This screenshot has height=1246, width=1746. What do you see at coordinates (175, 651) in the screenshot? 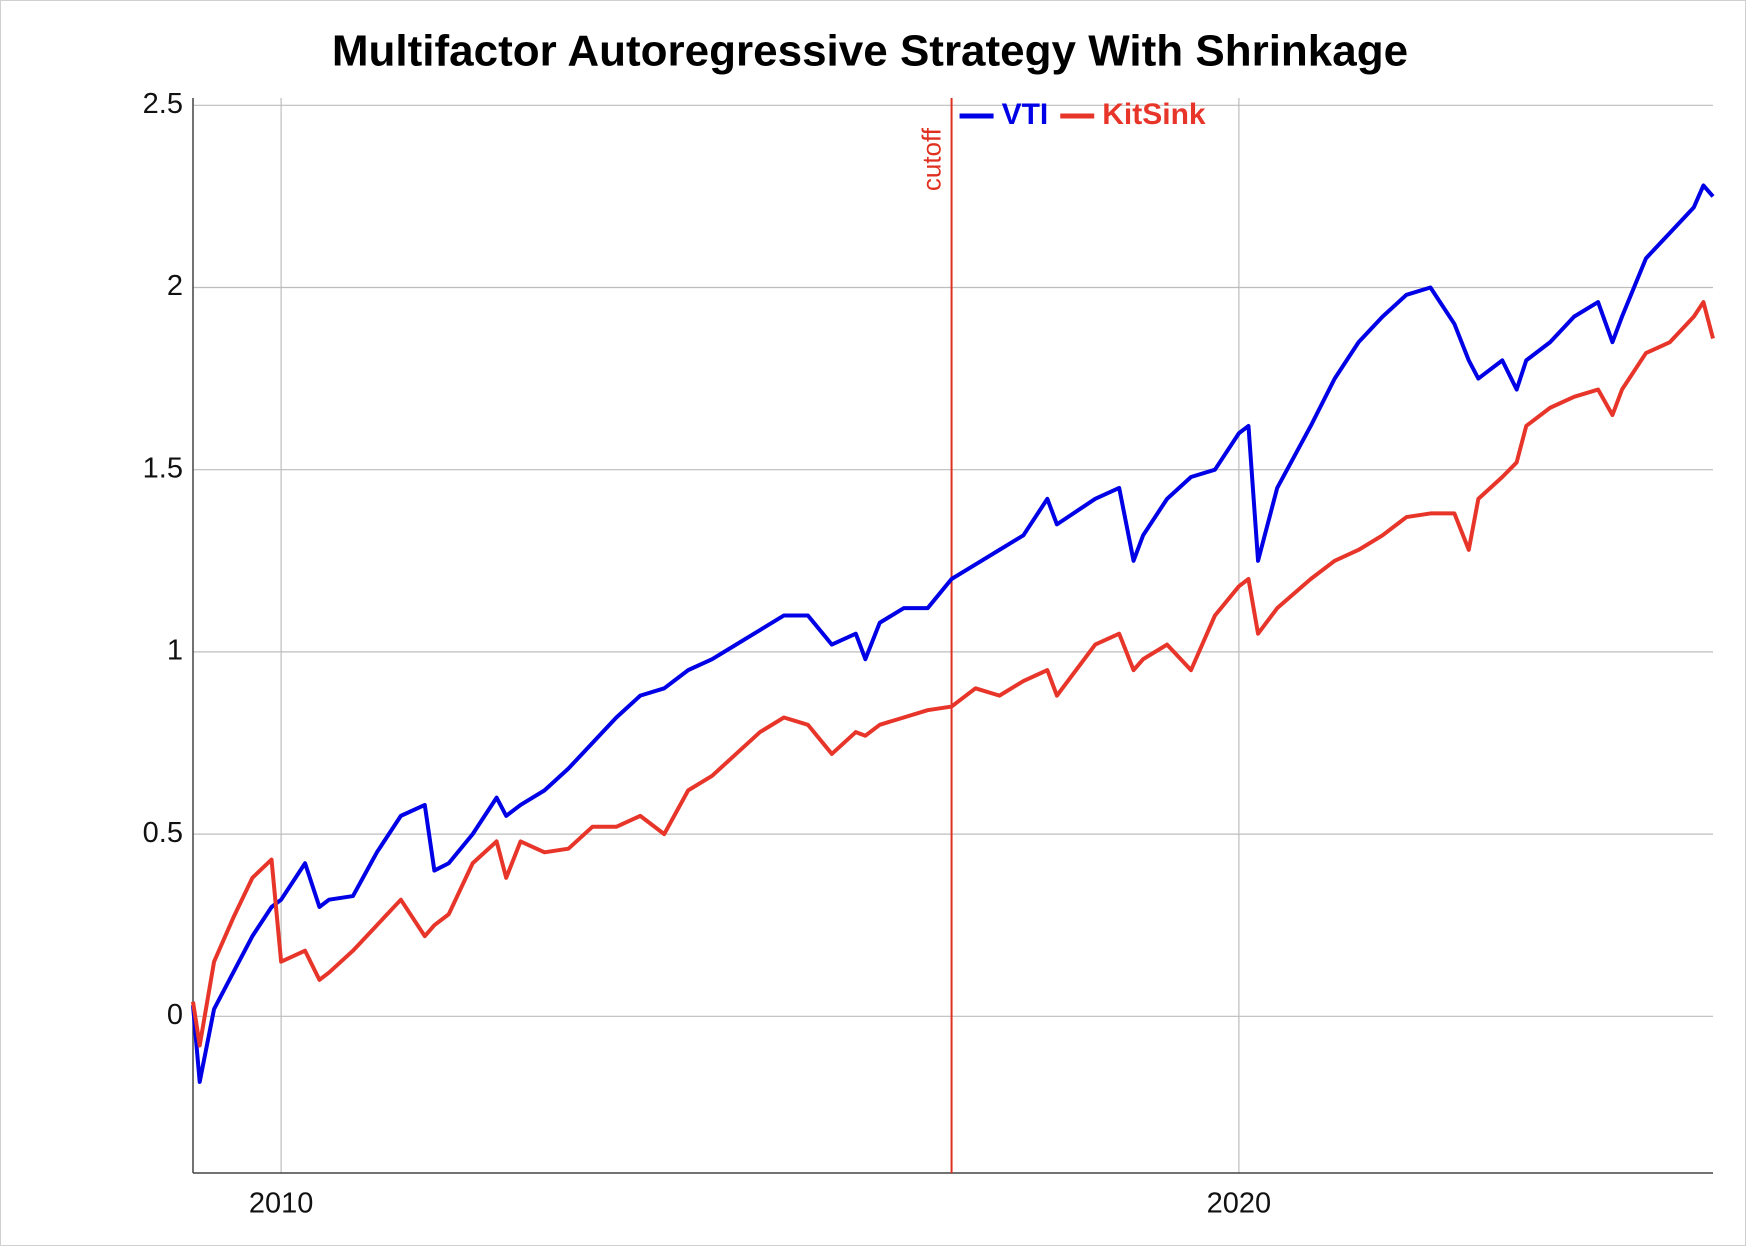
I see `y-tick-label: 1` at bounding box center [175, 651].